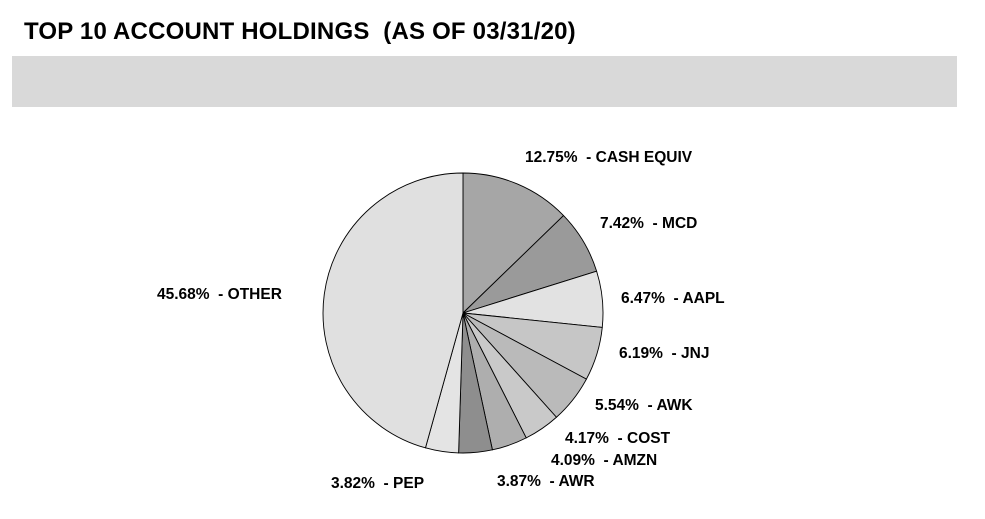 The height and width of the screenshot is (519, 985). I want to click on slice-label-amzn: 4.09% - AMZN, so click(604, 460).